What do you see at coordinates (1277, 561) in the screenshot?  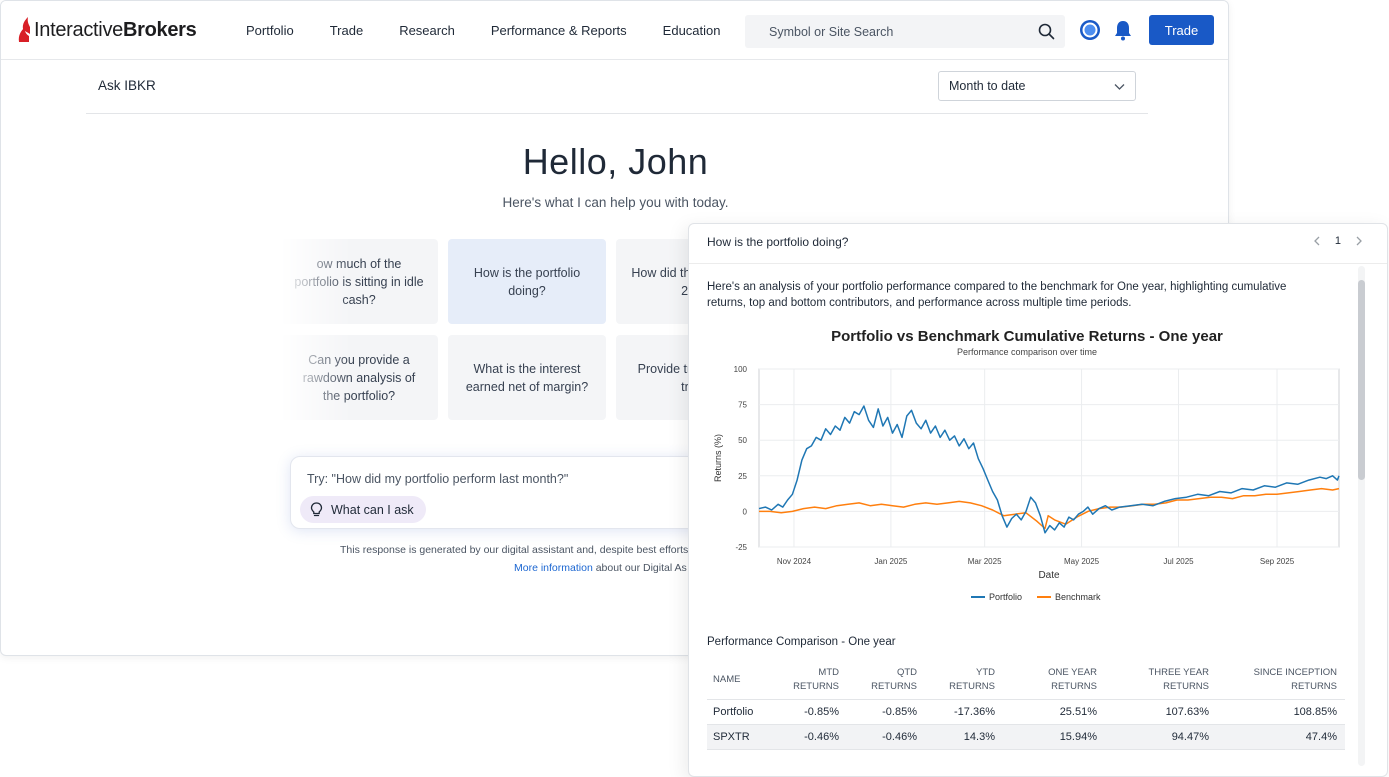 I see `x-tick-label: Sep 2025` at bounding box center [1277, 561].